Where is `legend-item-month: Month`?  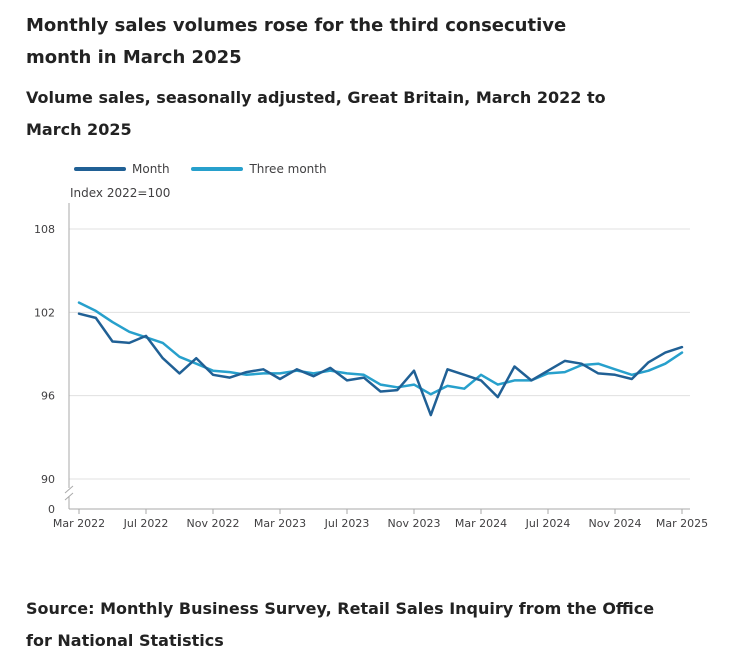
legend-item-month: Month is located at coordinates (122, 169).